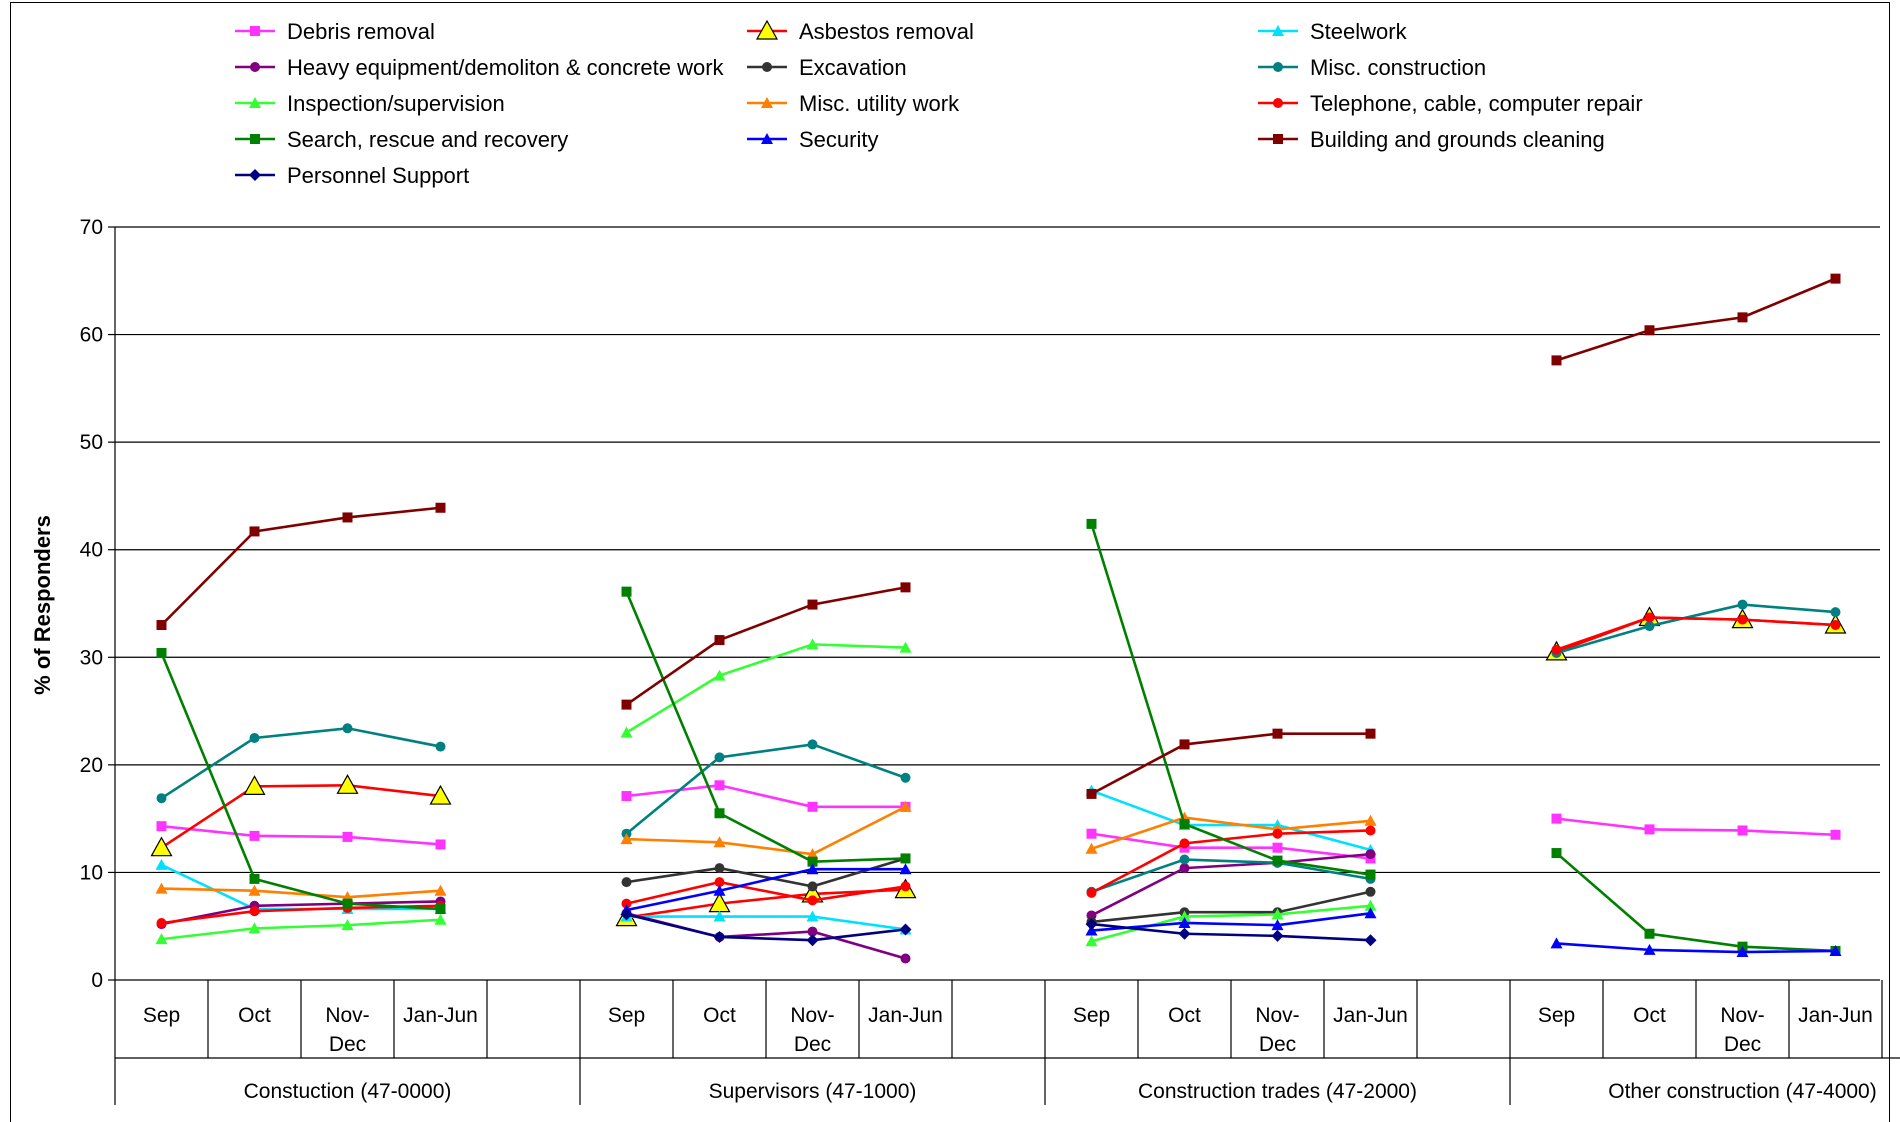 Image resolution: width=1900 pixels, height=1122 pixels. Describe the element at coordinates (91, 765) in the screenshot. I see `y-tick-label: 20` at that location.